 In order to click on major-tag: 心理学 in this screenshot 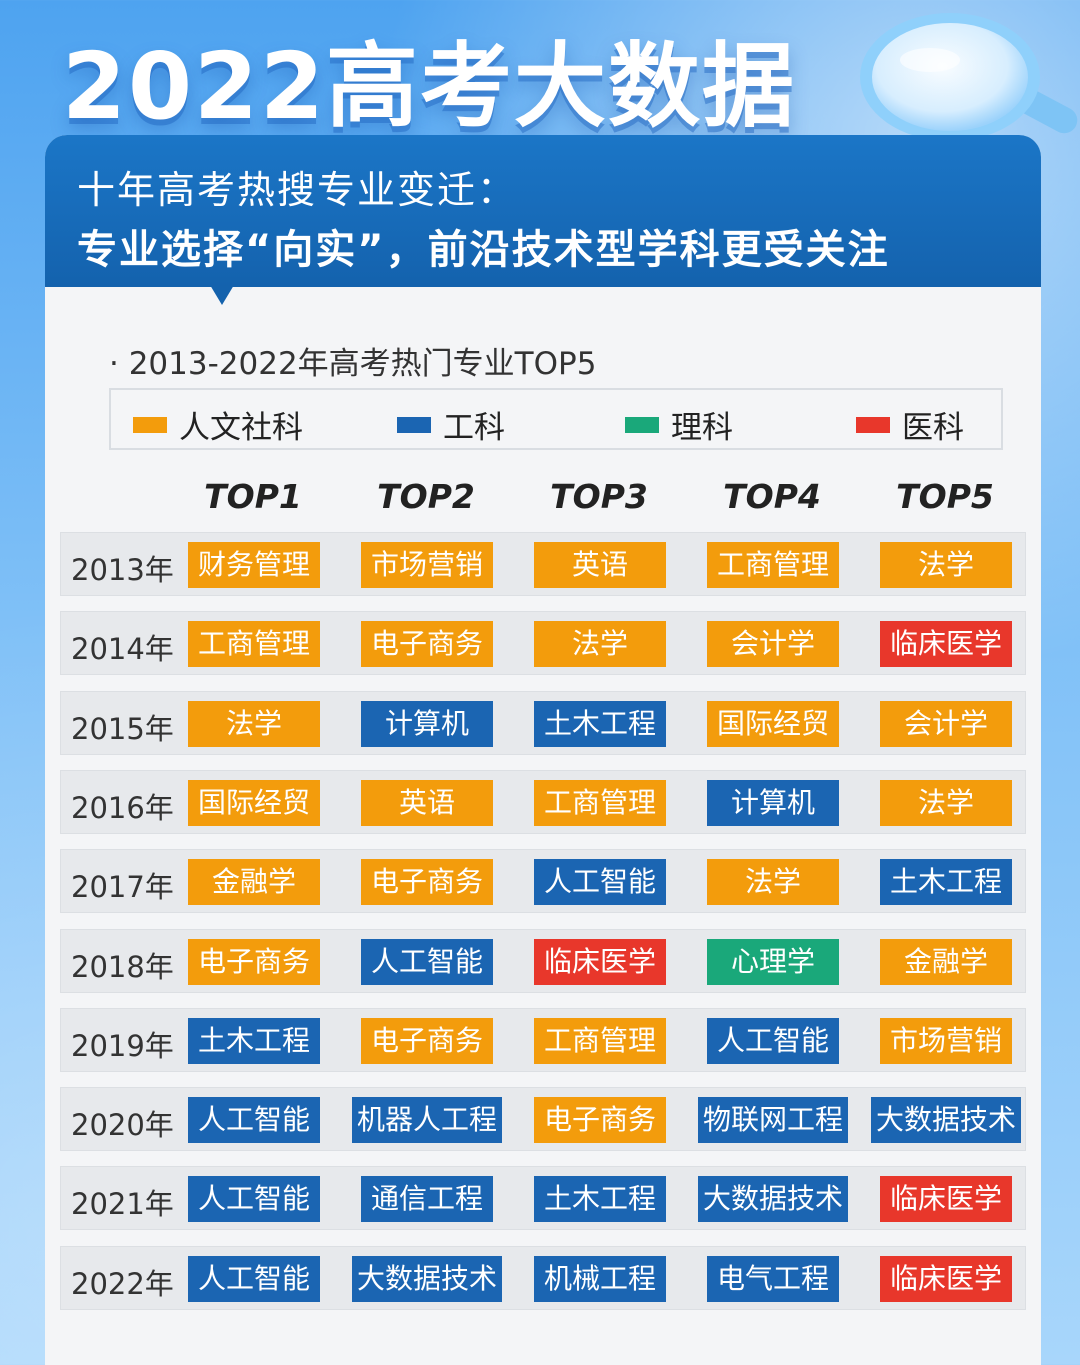, I will do `click(773, 961)`.